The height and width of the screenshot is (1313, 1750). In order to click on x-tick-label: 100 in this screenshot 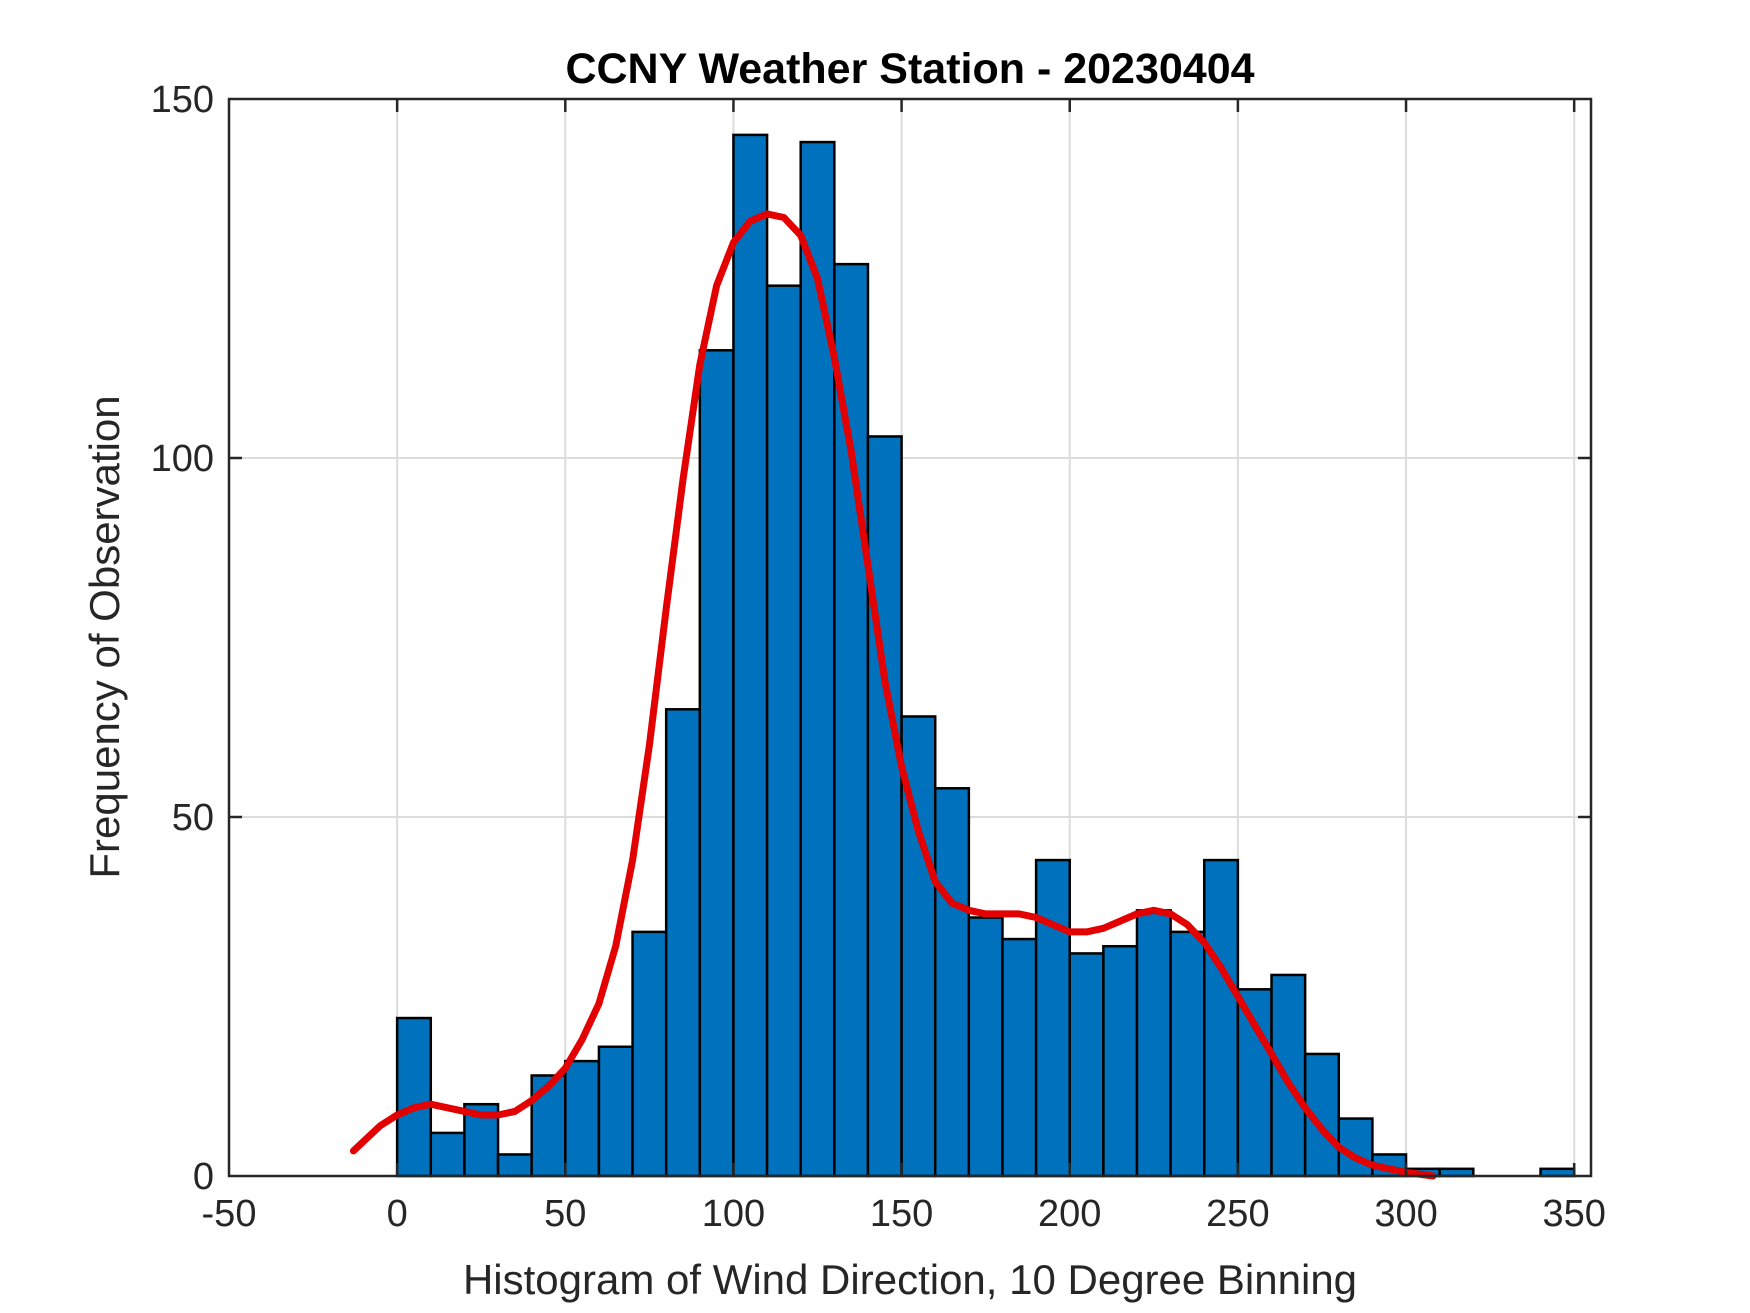, I will do `click(733, 1214)`.